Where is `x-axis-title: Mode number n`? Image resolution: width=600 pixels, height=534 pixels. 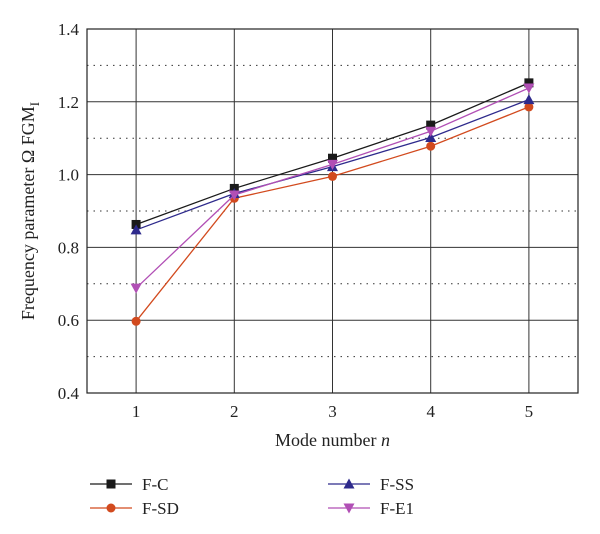 x-axis-title: Mode number n is located at coordinates (332, 440).